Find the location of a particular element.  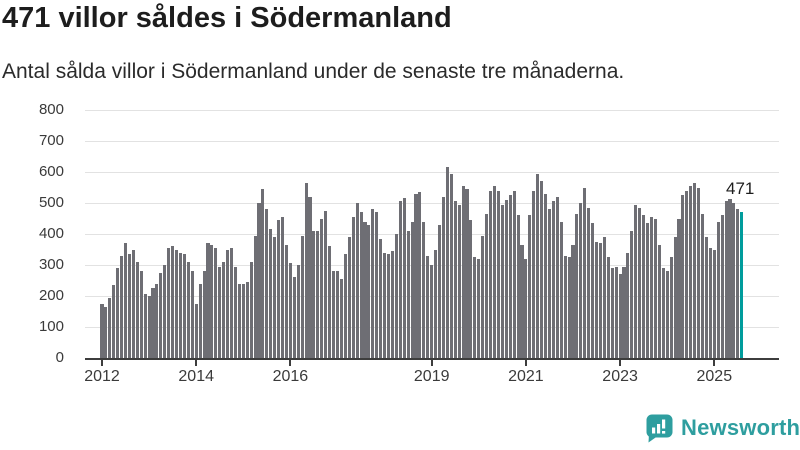

brand-footer: Newsworthy is located at coordinates (722, 428).